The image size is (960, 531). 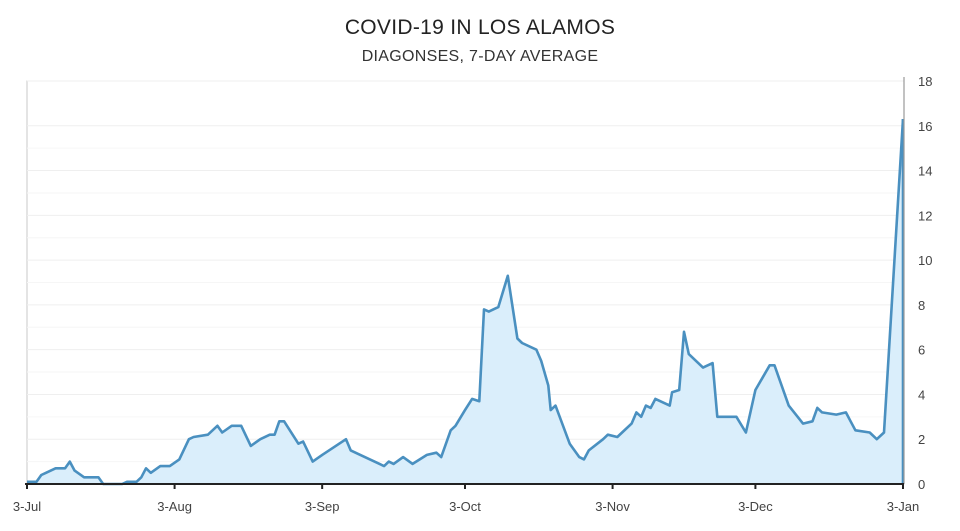 I want to click on chart-title: COVID-19 IN LOS ALAMOS, so click(x=480, y=27).